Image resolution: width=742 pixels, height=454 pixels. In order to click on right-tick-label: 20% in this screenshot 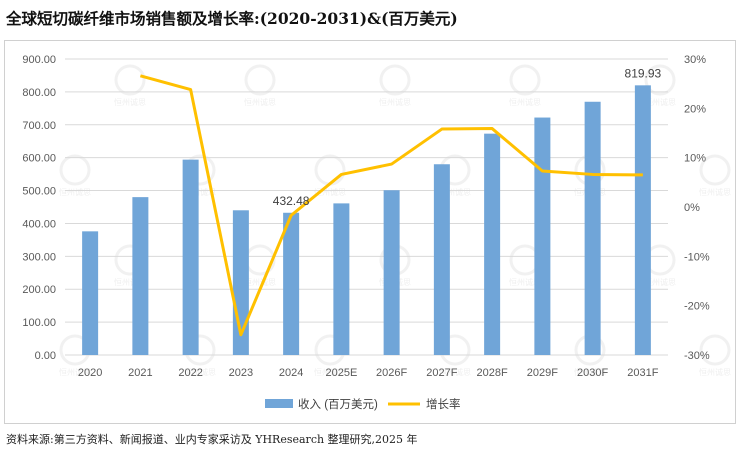, I will do `click(695, 109)`.